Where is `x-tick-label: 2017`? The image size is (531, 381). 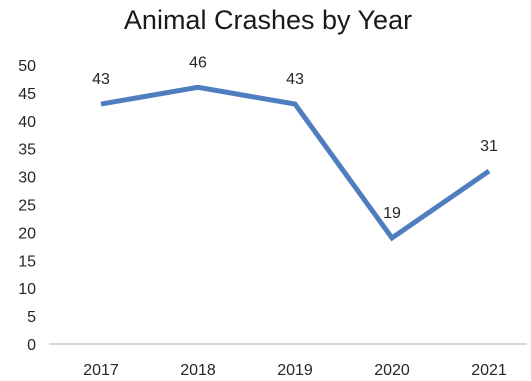 x-tick-label: 2017 is located at coordinates (101, 370).